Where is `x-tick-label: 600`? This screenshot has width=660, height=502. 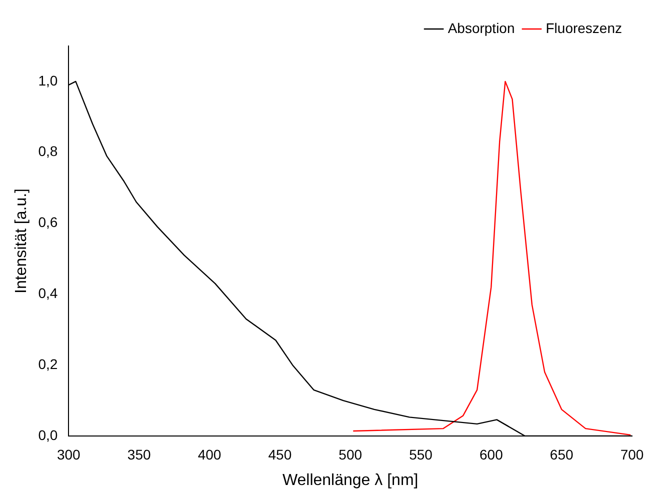
x-tick-label: 600 is located at coordinates (491, 454).